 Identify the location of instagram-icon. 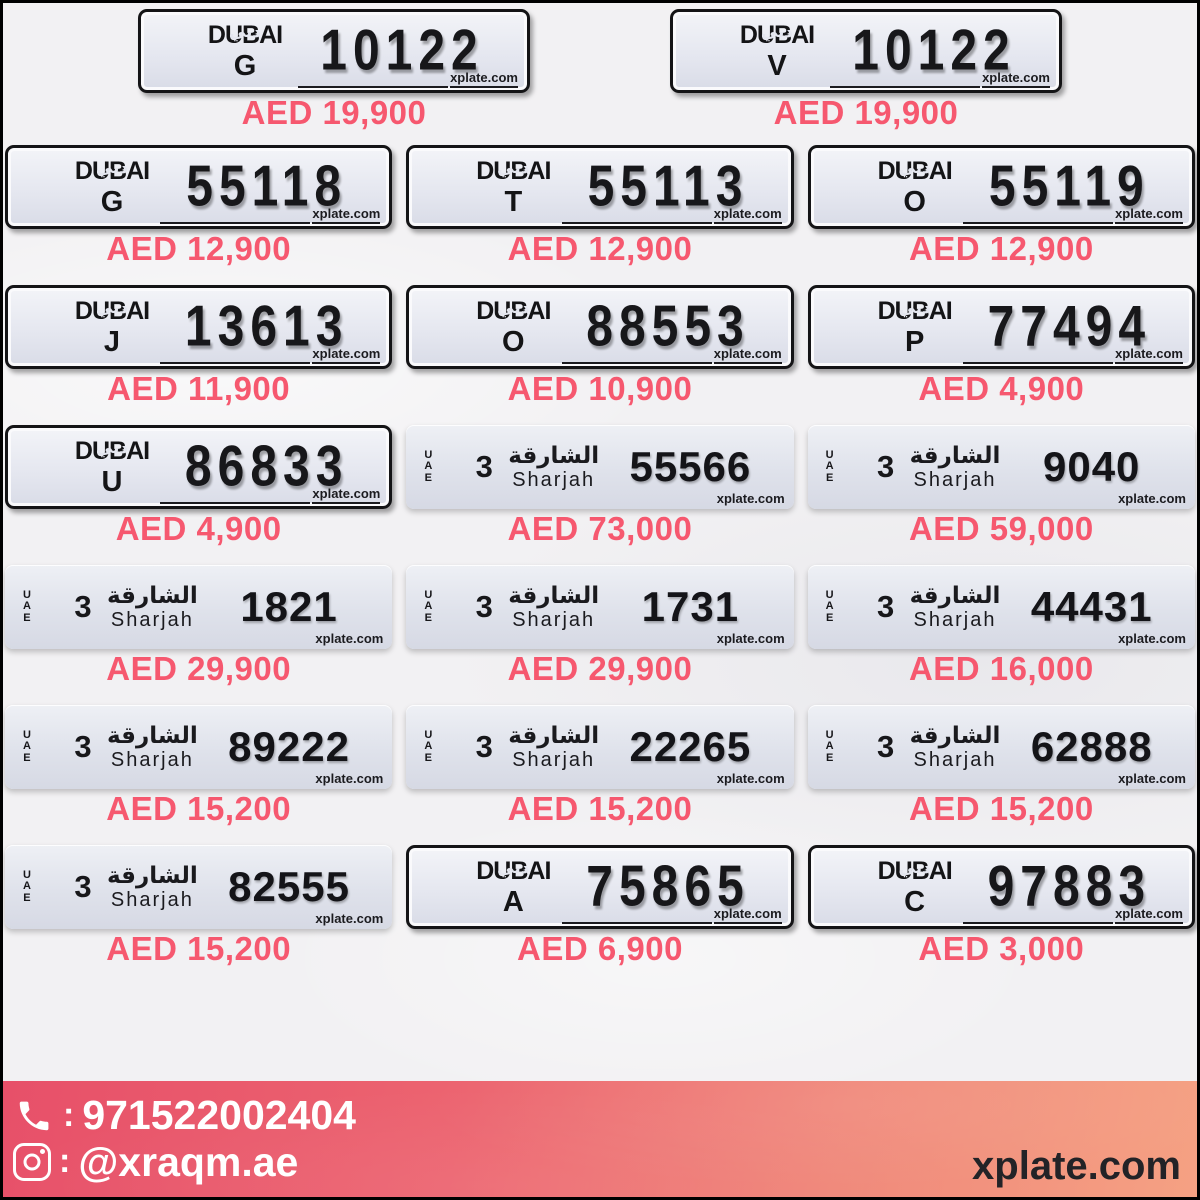
(32, 1162).